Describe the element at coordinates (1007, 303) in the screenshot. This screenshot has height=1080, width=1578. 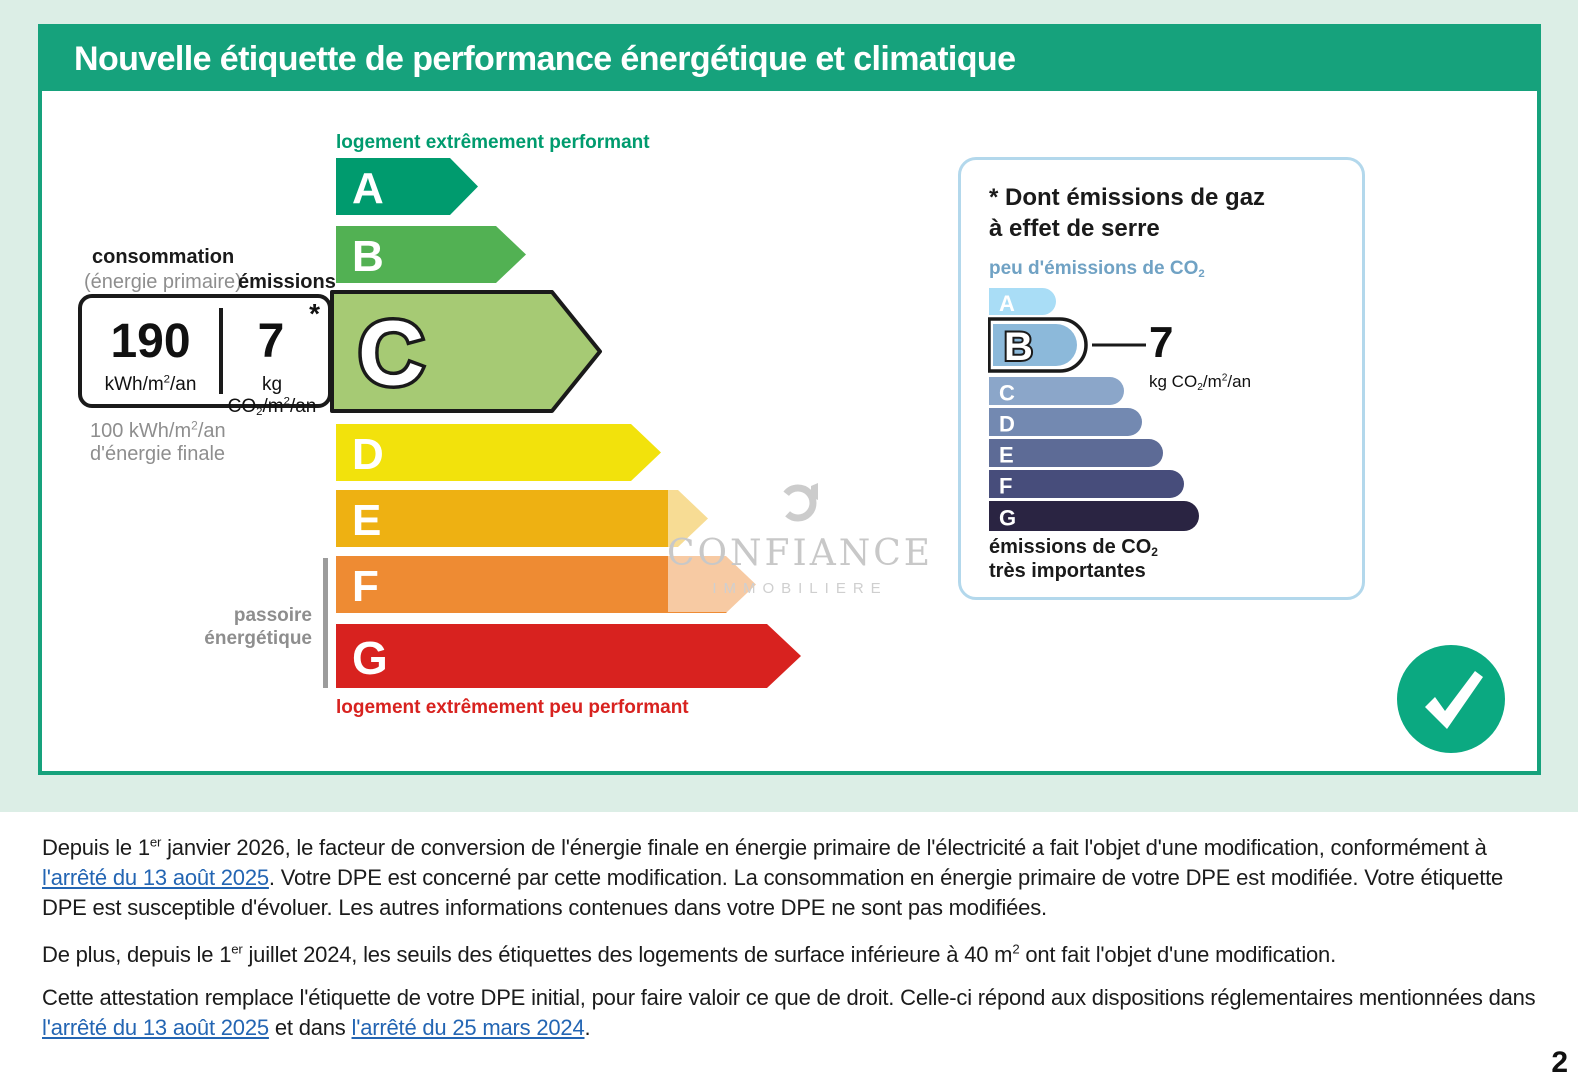
I see `co2-class-letter-A: A` at that location.